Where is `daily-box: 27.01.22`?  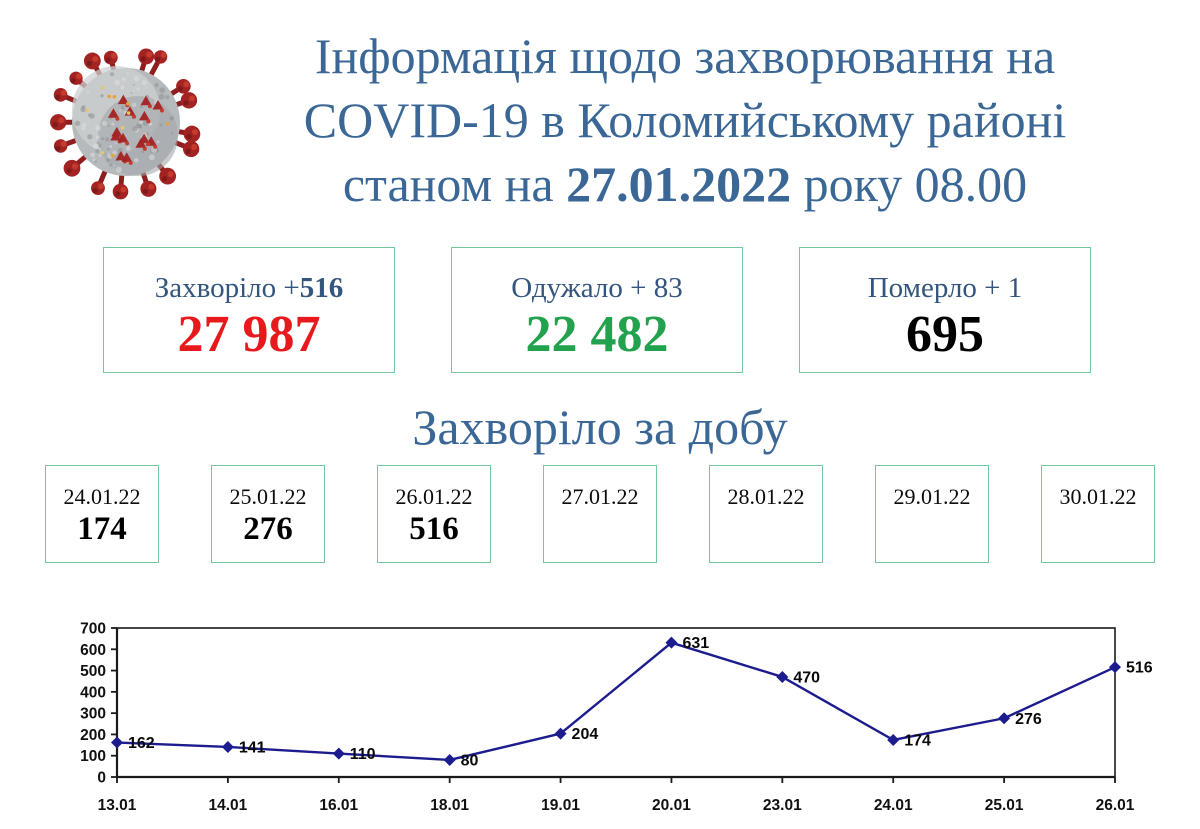
daily-box: 27.01.22 is located at coordinates (600, 514).